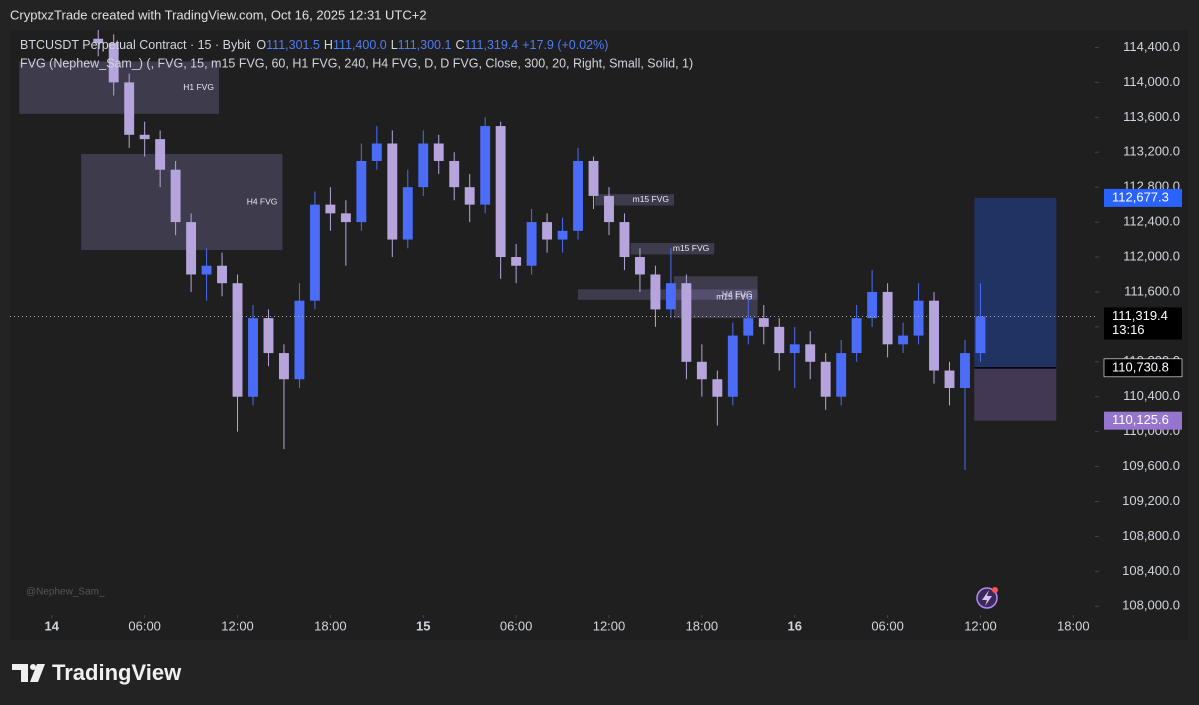  What do you see at coordinates (987, 598) in the screenshot?
I see `alert-icon` at bounding box center [987, 598].